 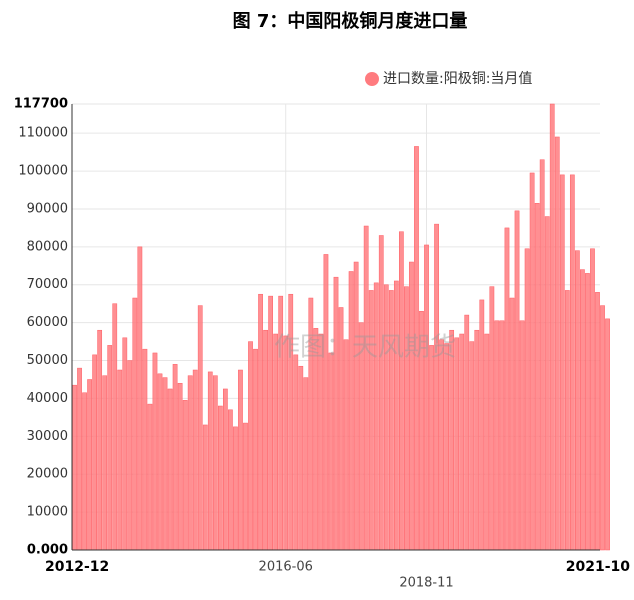 What do you see at coordinates (47, 208) in the screenshot?
I see `y-tick-label: 90000` at bounding box center [47, 208].